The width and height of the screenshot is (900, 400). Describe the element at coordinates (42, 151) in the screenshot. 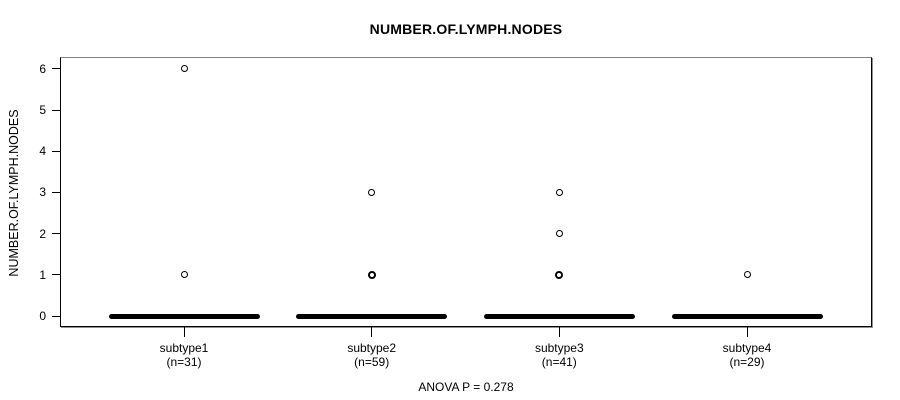

I see `y-axis-tick-label: 4` at that location.